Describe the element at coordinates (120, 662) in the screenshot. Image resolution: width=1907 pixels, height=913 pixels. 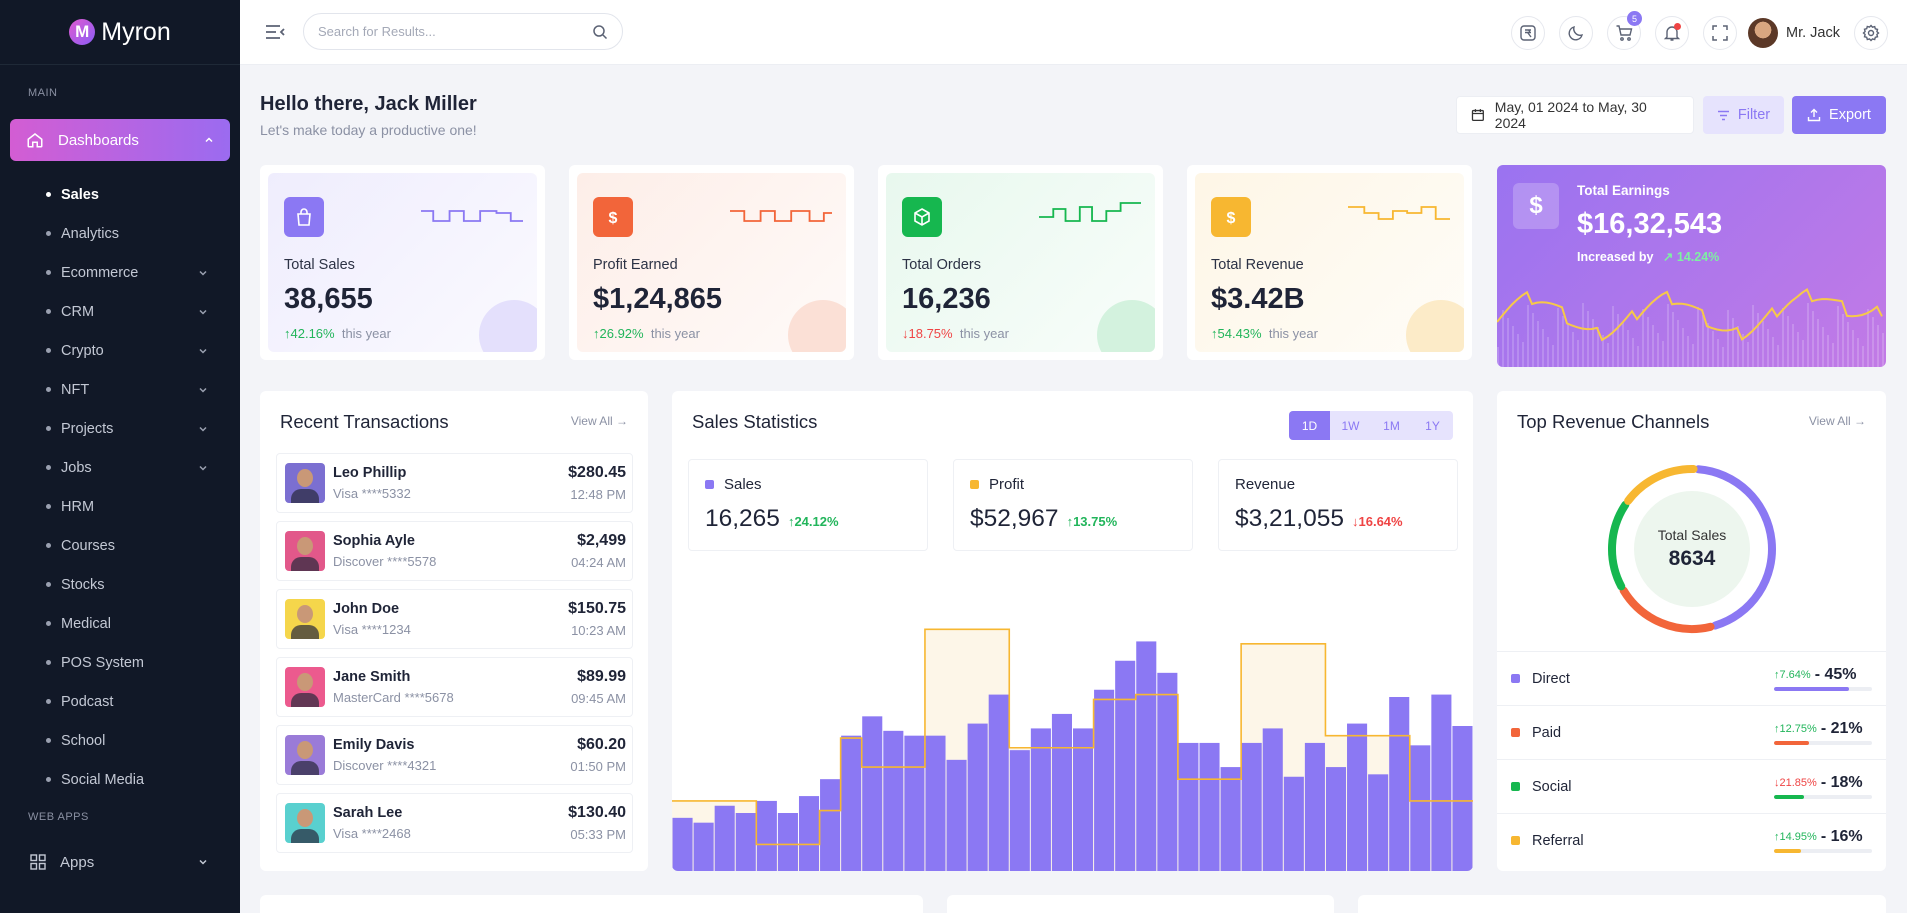
I see `sidebar-item-pos-system: POS System` at that location.